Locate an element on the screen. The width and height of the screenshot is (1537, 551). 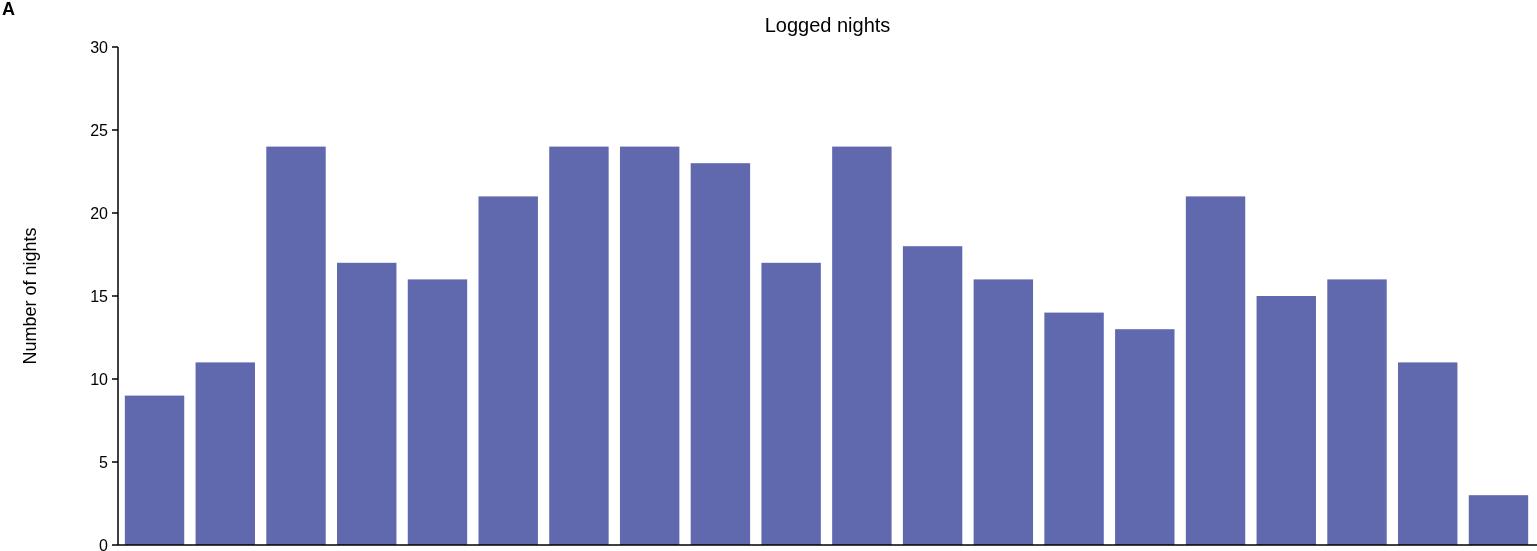
y-tick-label: 25 is located at coordinates (99, 130).